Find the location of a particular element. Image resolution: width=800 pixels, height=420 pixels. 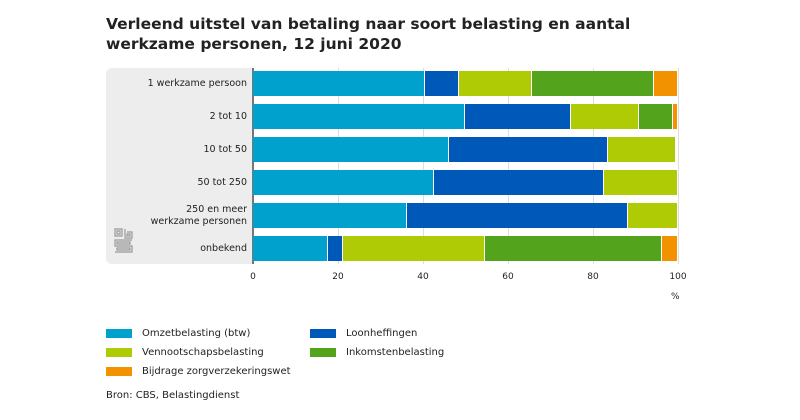

x-tick-label: 60 is located at coordinates (508, 277).